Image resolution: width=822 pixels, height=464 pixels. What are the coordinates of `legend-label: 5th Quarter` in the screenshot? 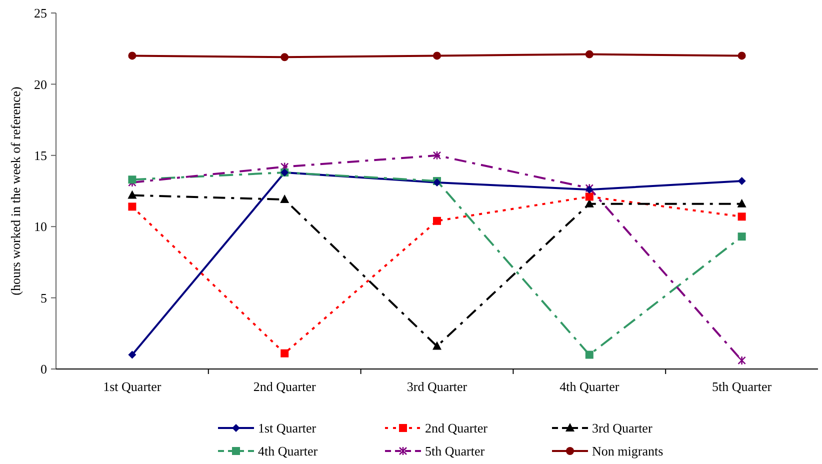 It's located at (455, 451).